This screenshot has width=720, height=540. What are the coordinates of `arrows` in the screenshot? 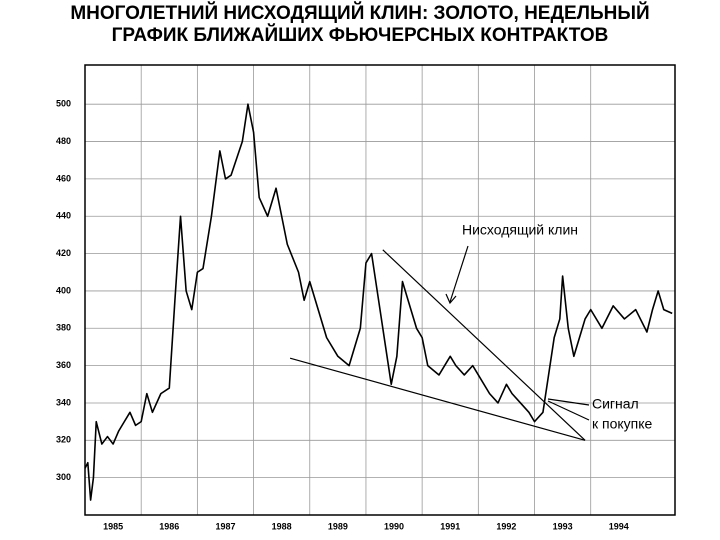 It's located at (517, 333).